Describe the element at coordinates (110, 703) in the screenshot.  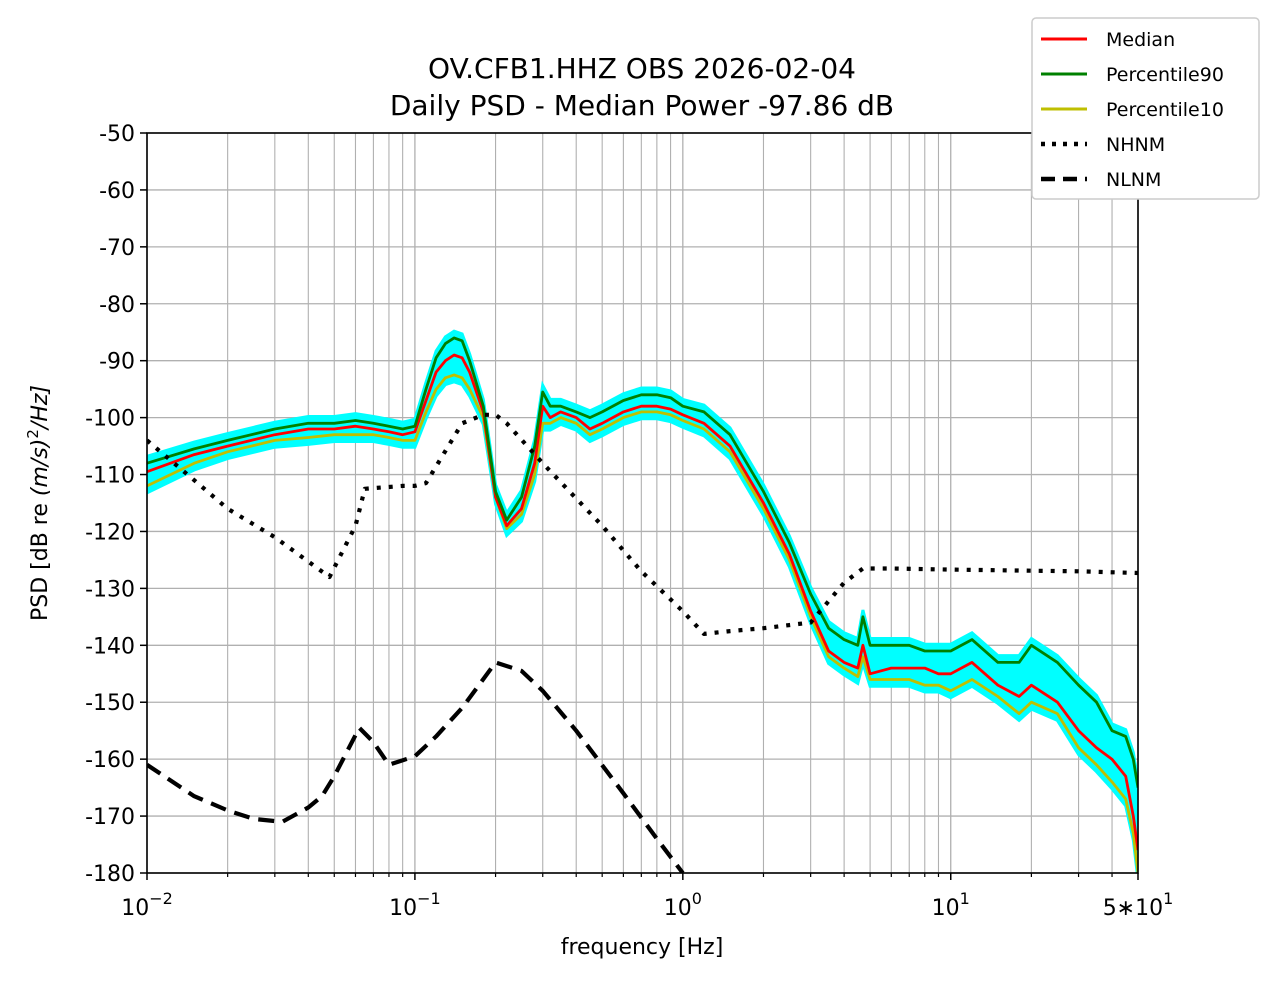
I see `y-tick-label: -150` at that location.